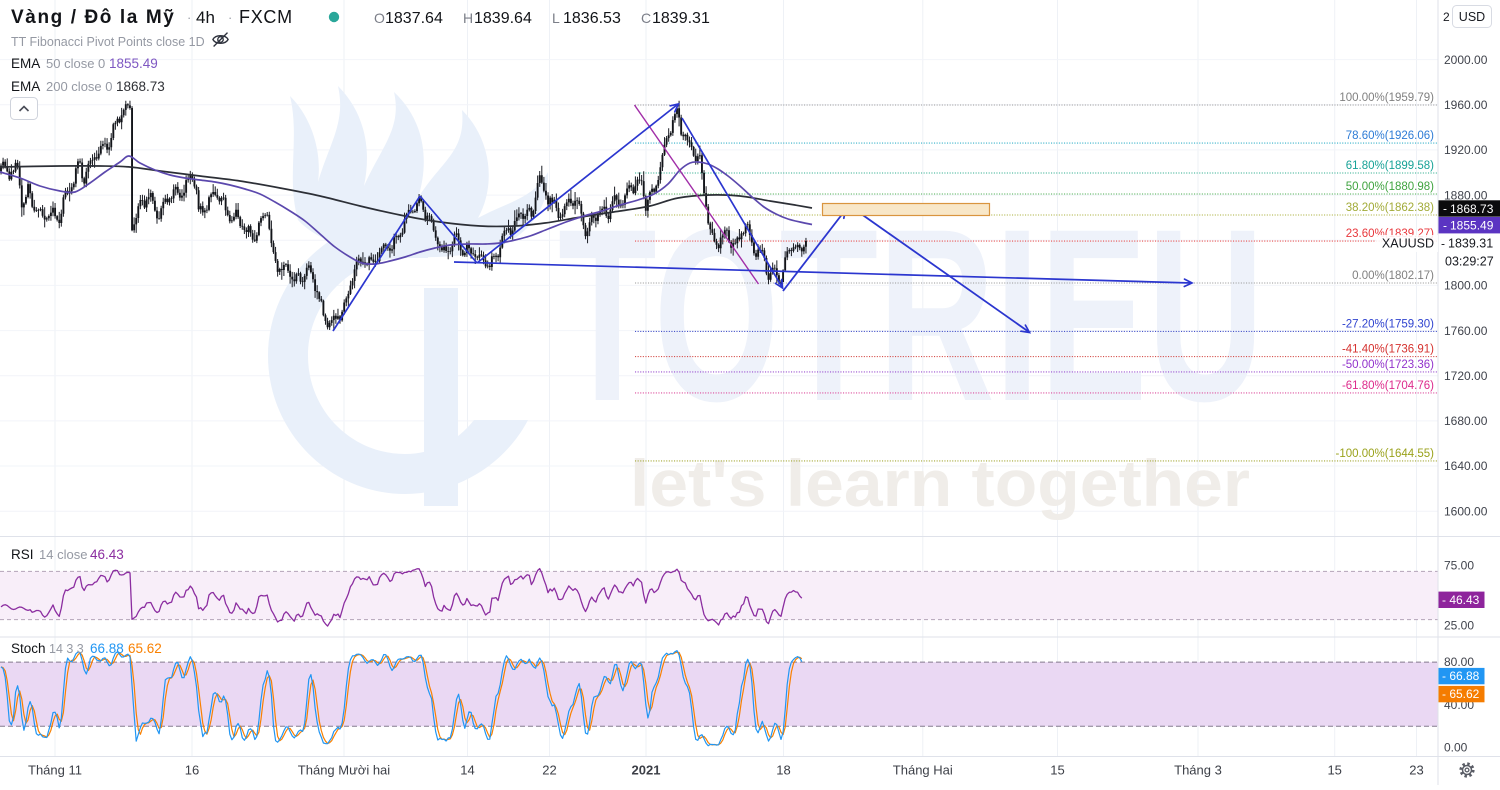  I want to click on svg-text: -100.00%(1644.55), so click(1385, 454).